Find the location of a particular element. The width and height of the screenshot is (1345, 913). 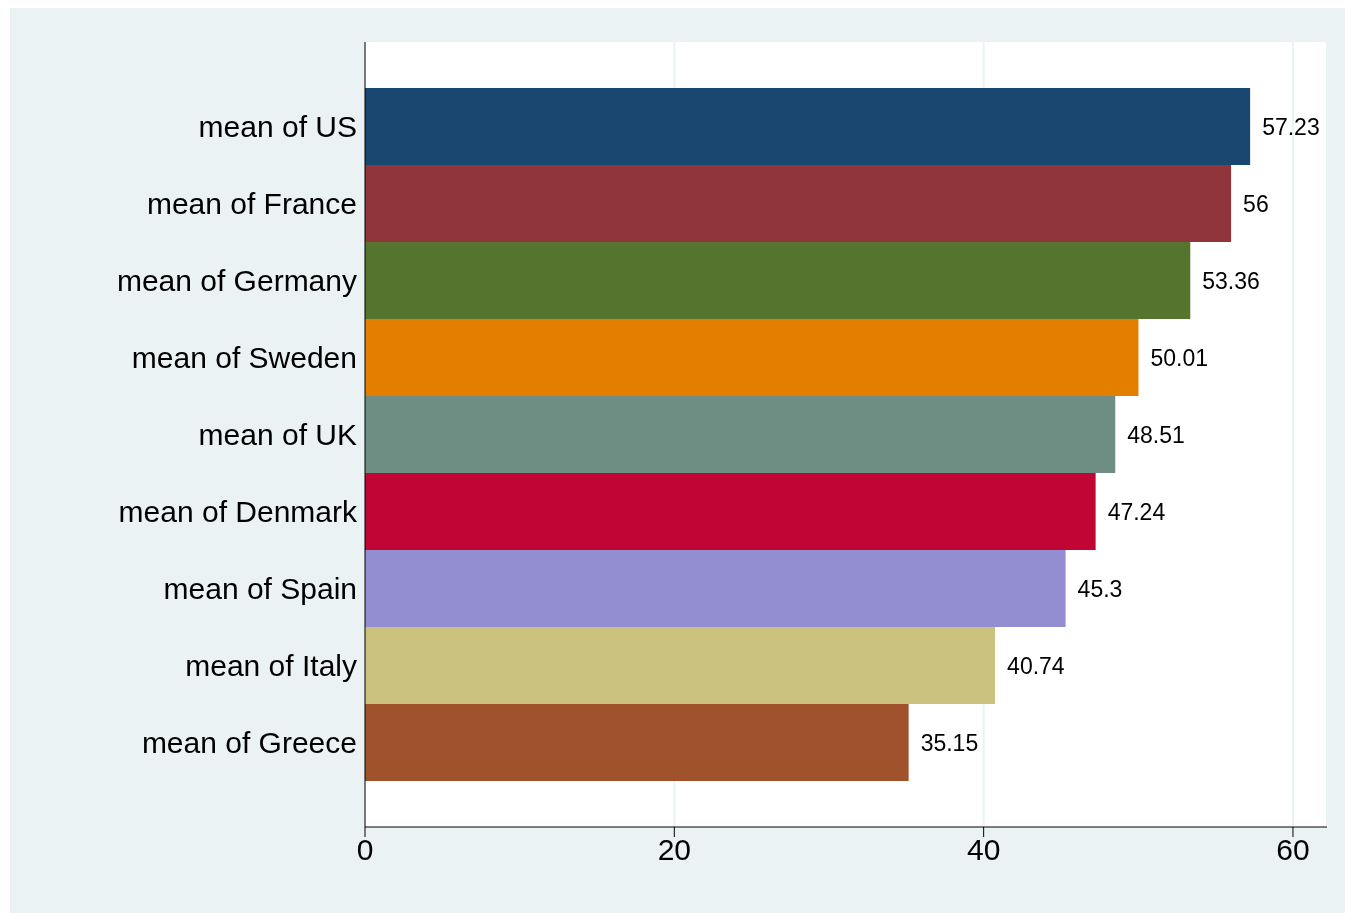

data-label: 47.24 is located at coordinates (1136, 511).